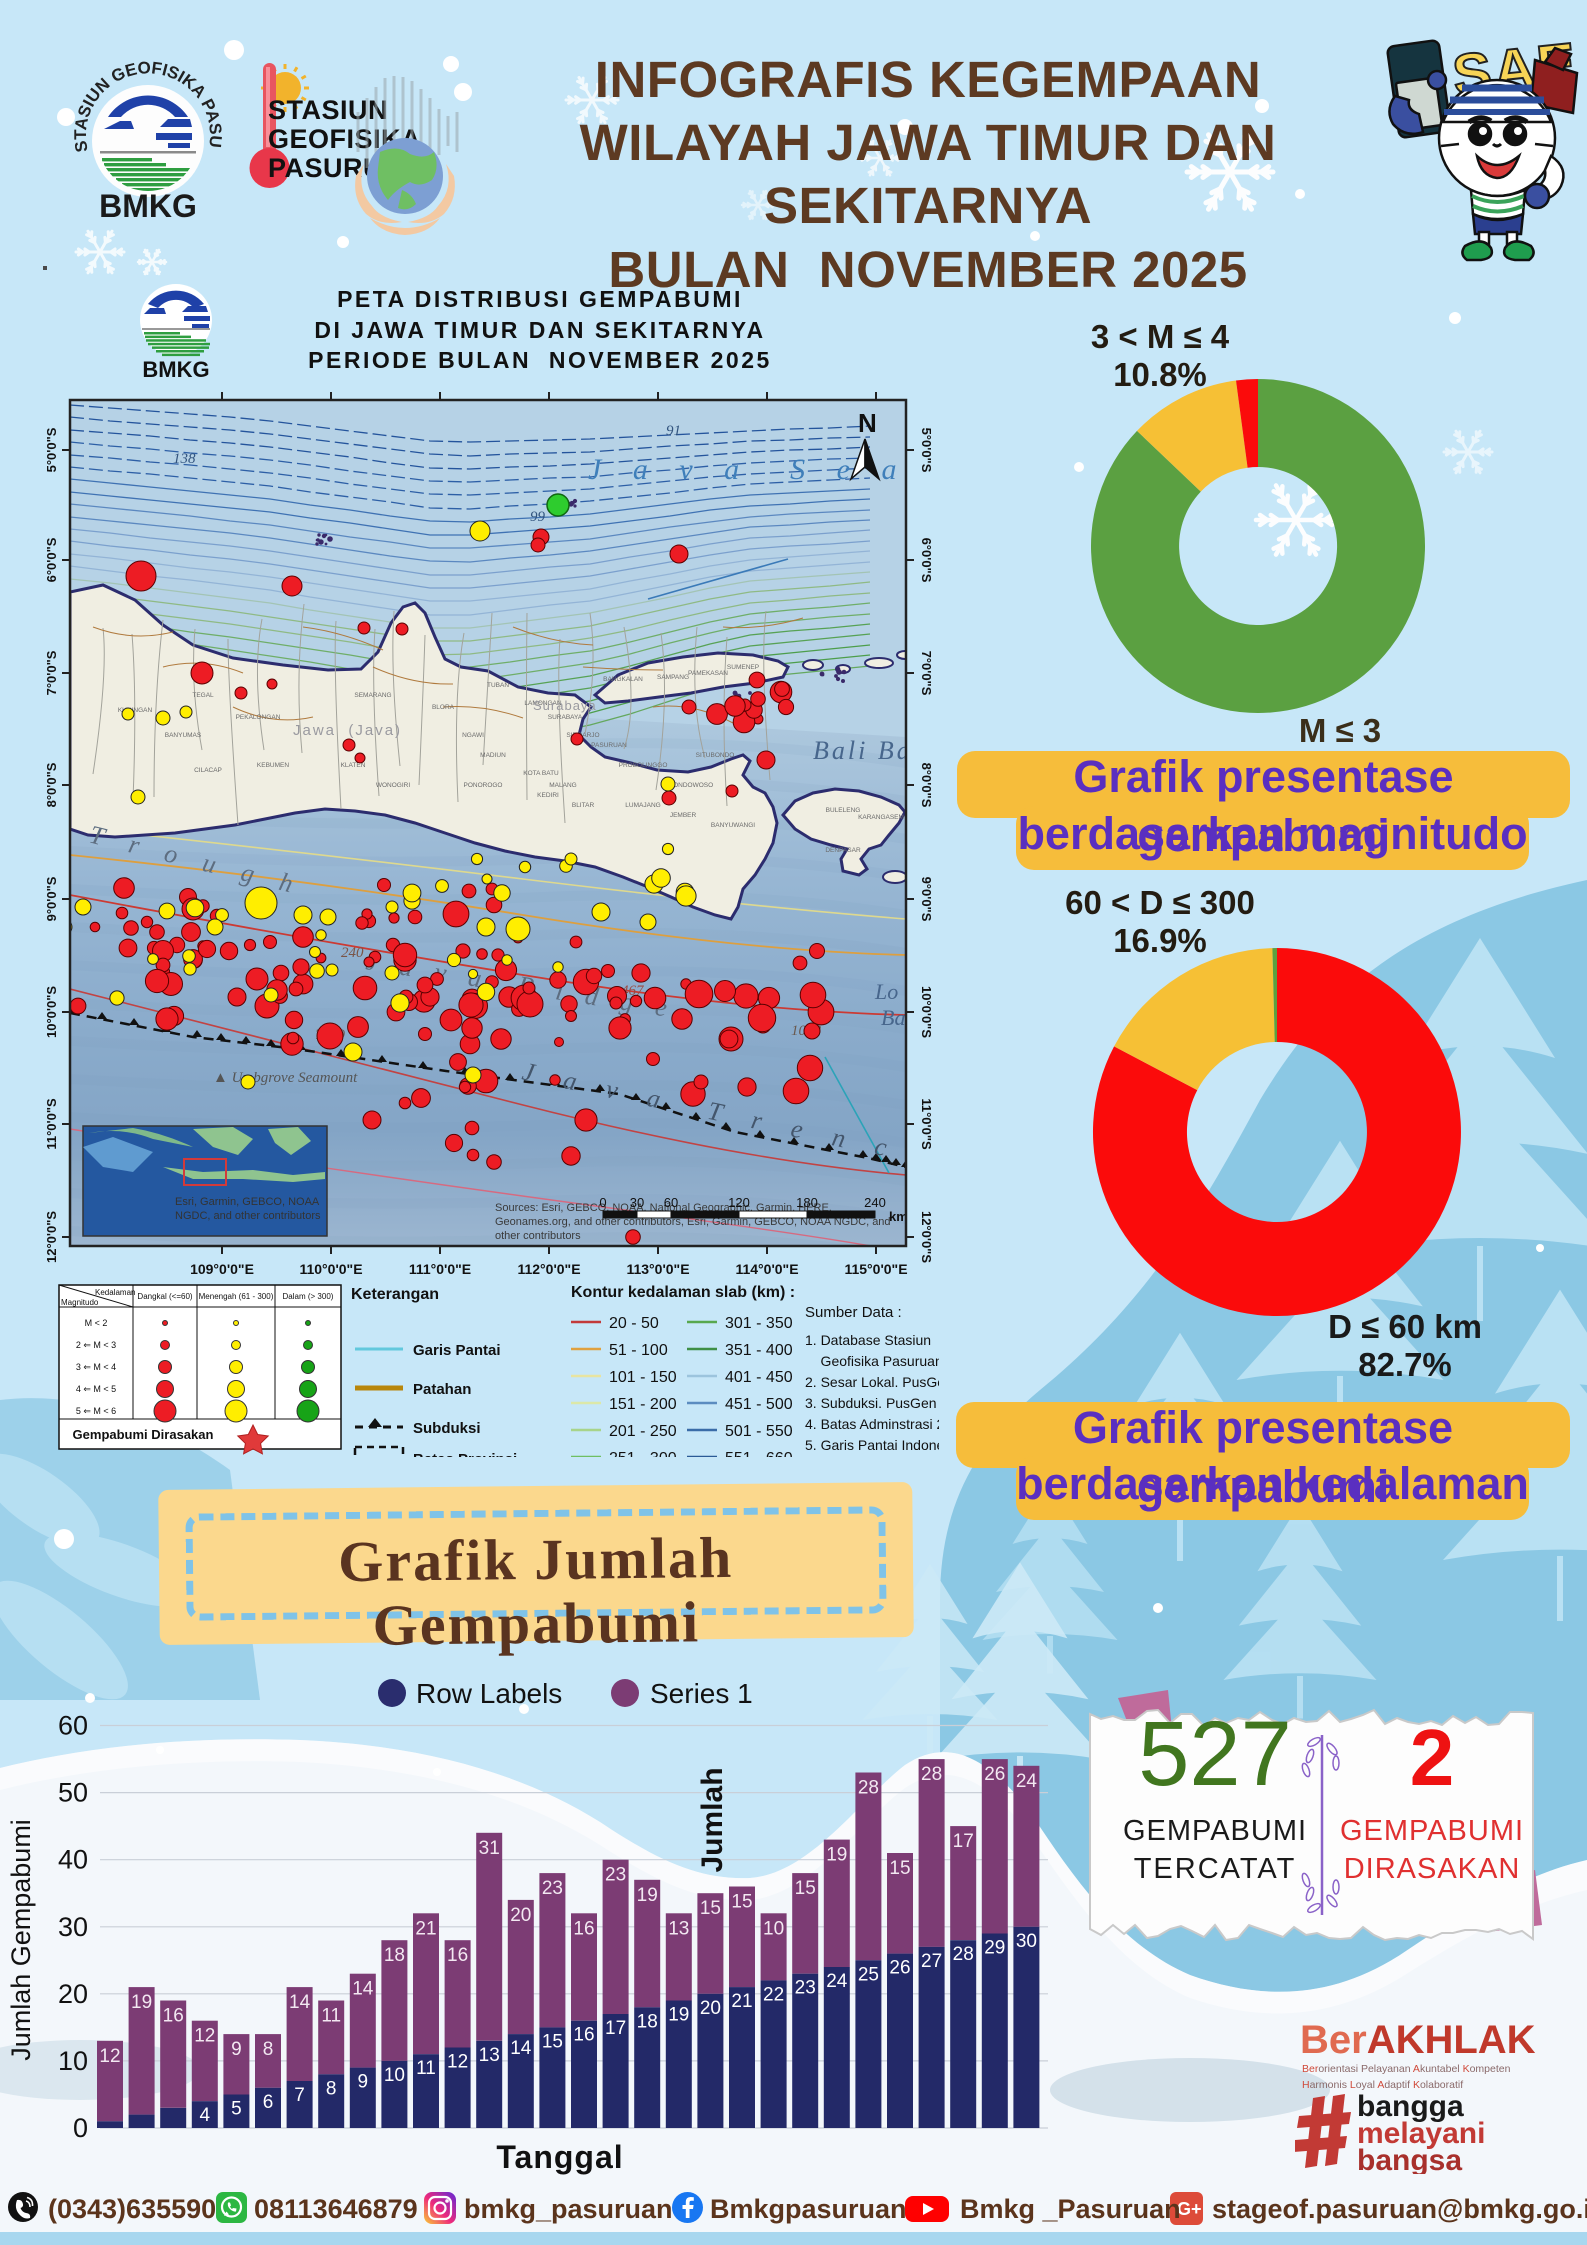 The image size is (1587, 2245). I want to click on svg-text: 10°0'0"S, so click(51, 1012).